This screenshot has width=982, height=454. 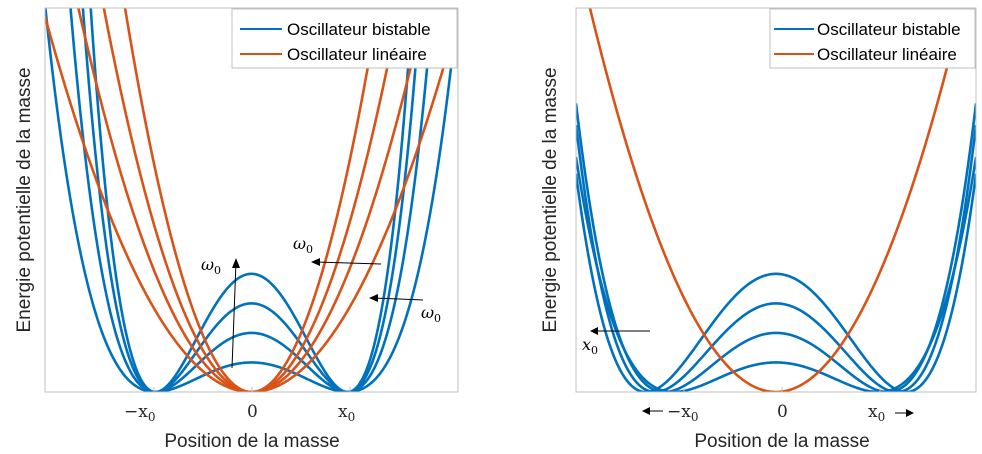 What do you see at coordinates (24, 199) in the screenshot?
I see `left-y-axis-title: Energie potentielle de la masse` at bounding box center [24, 199].